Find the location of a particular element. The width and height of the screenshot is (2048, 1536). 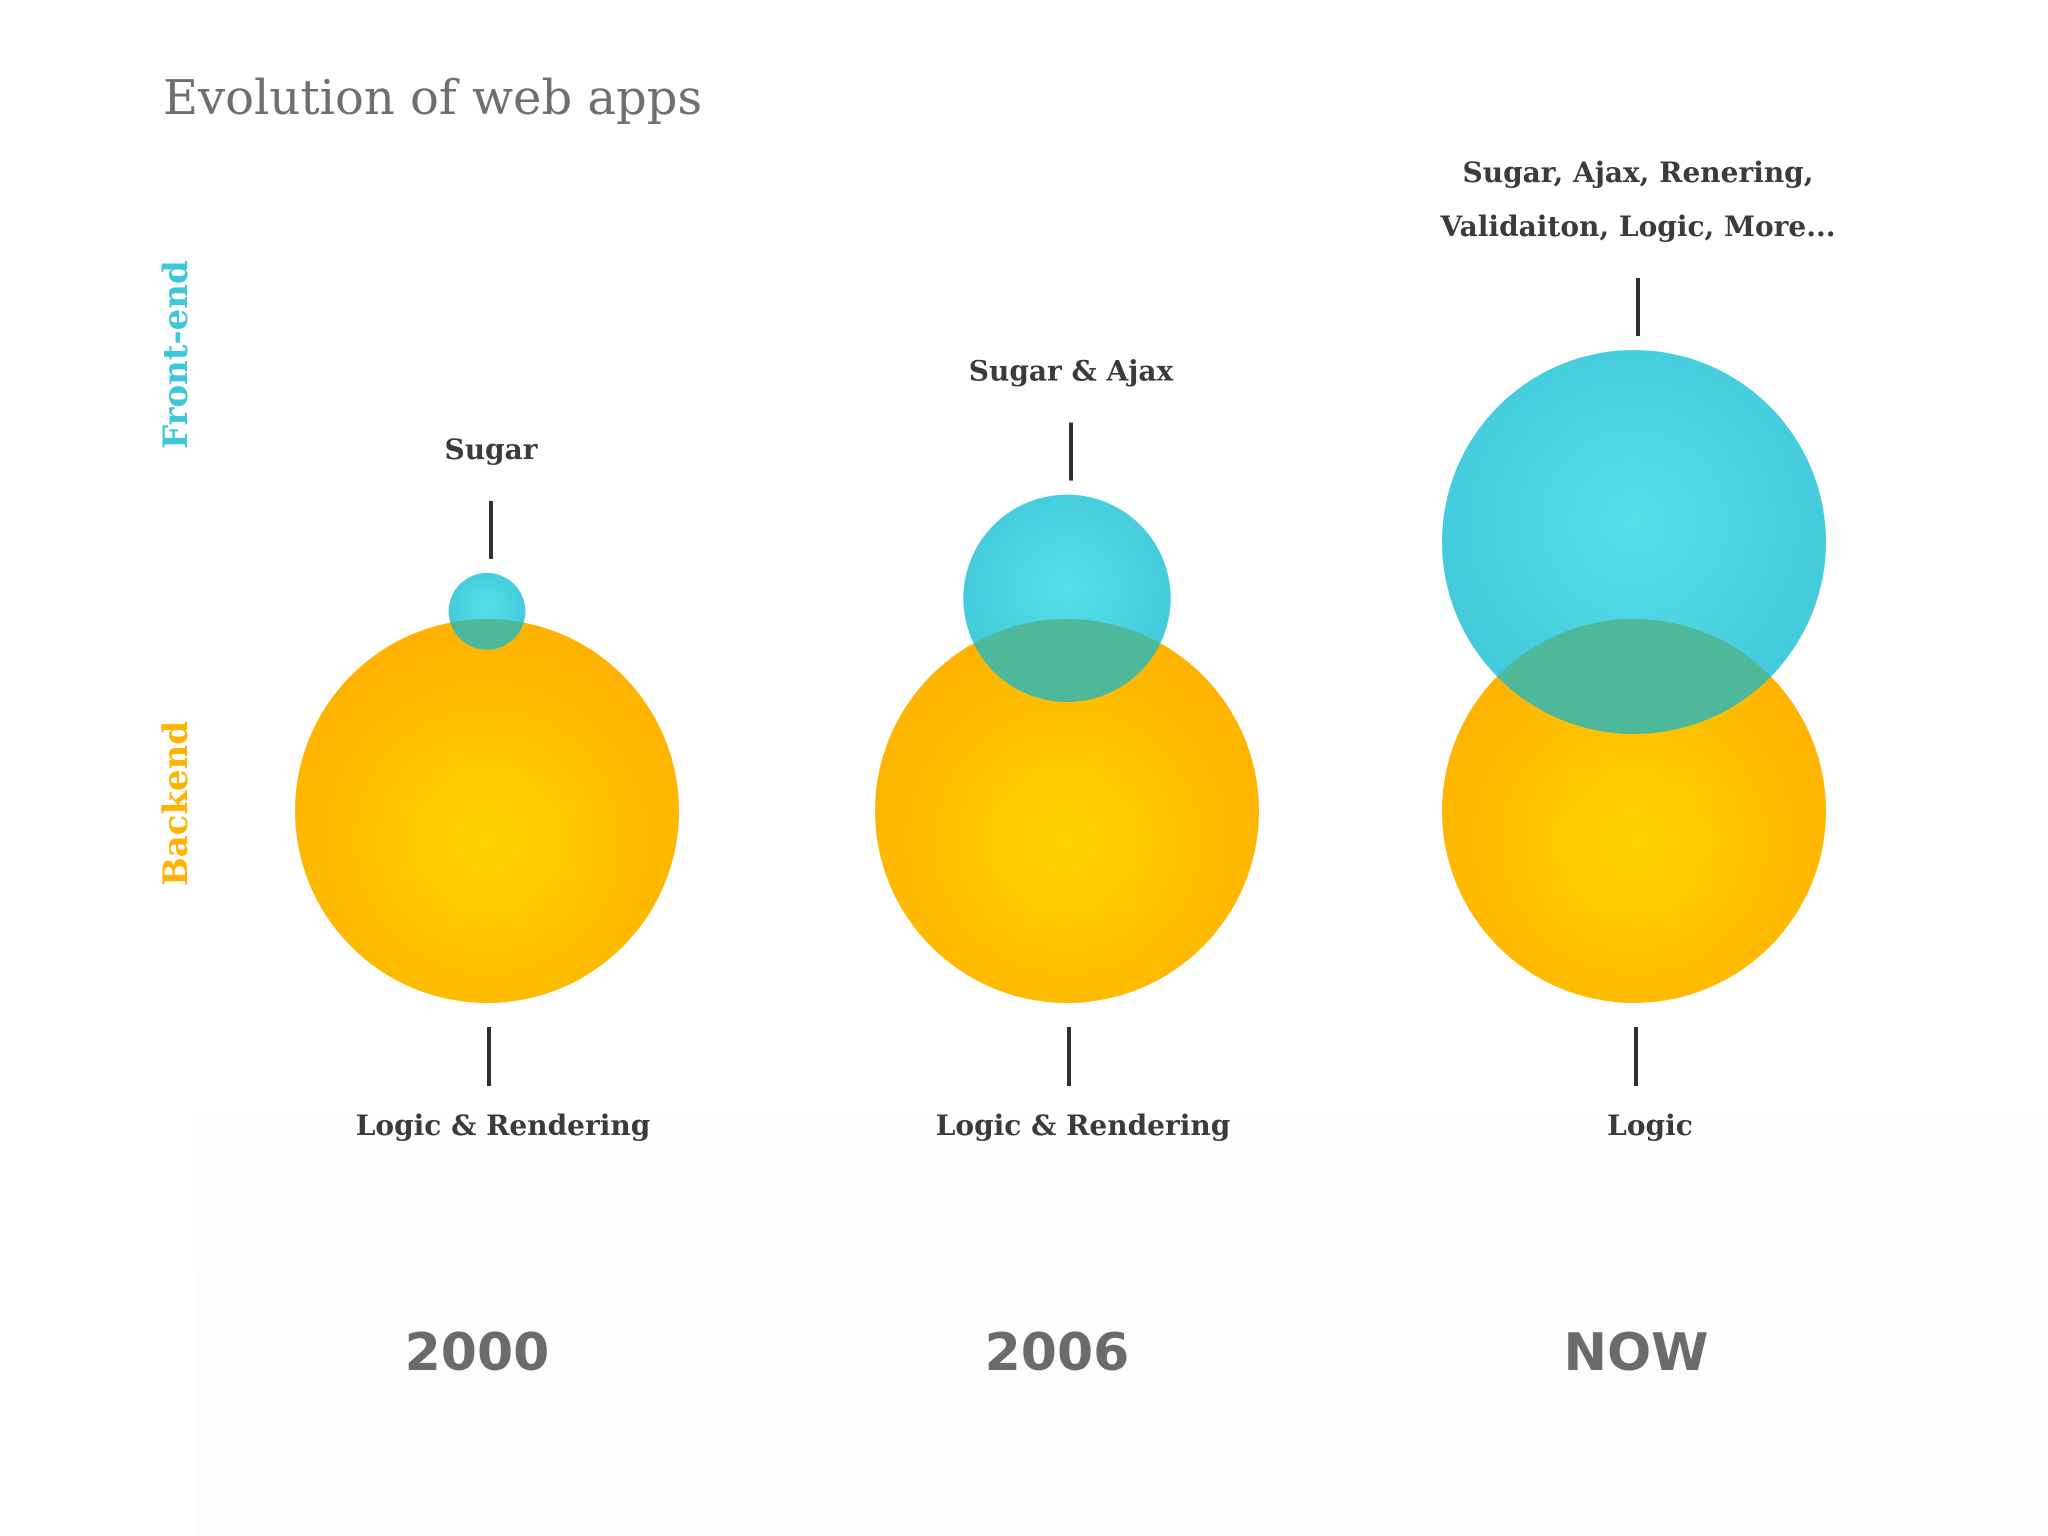

frontend-label: Sugar, Ajax, Renering, is located at coordinates (1637, 172).